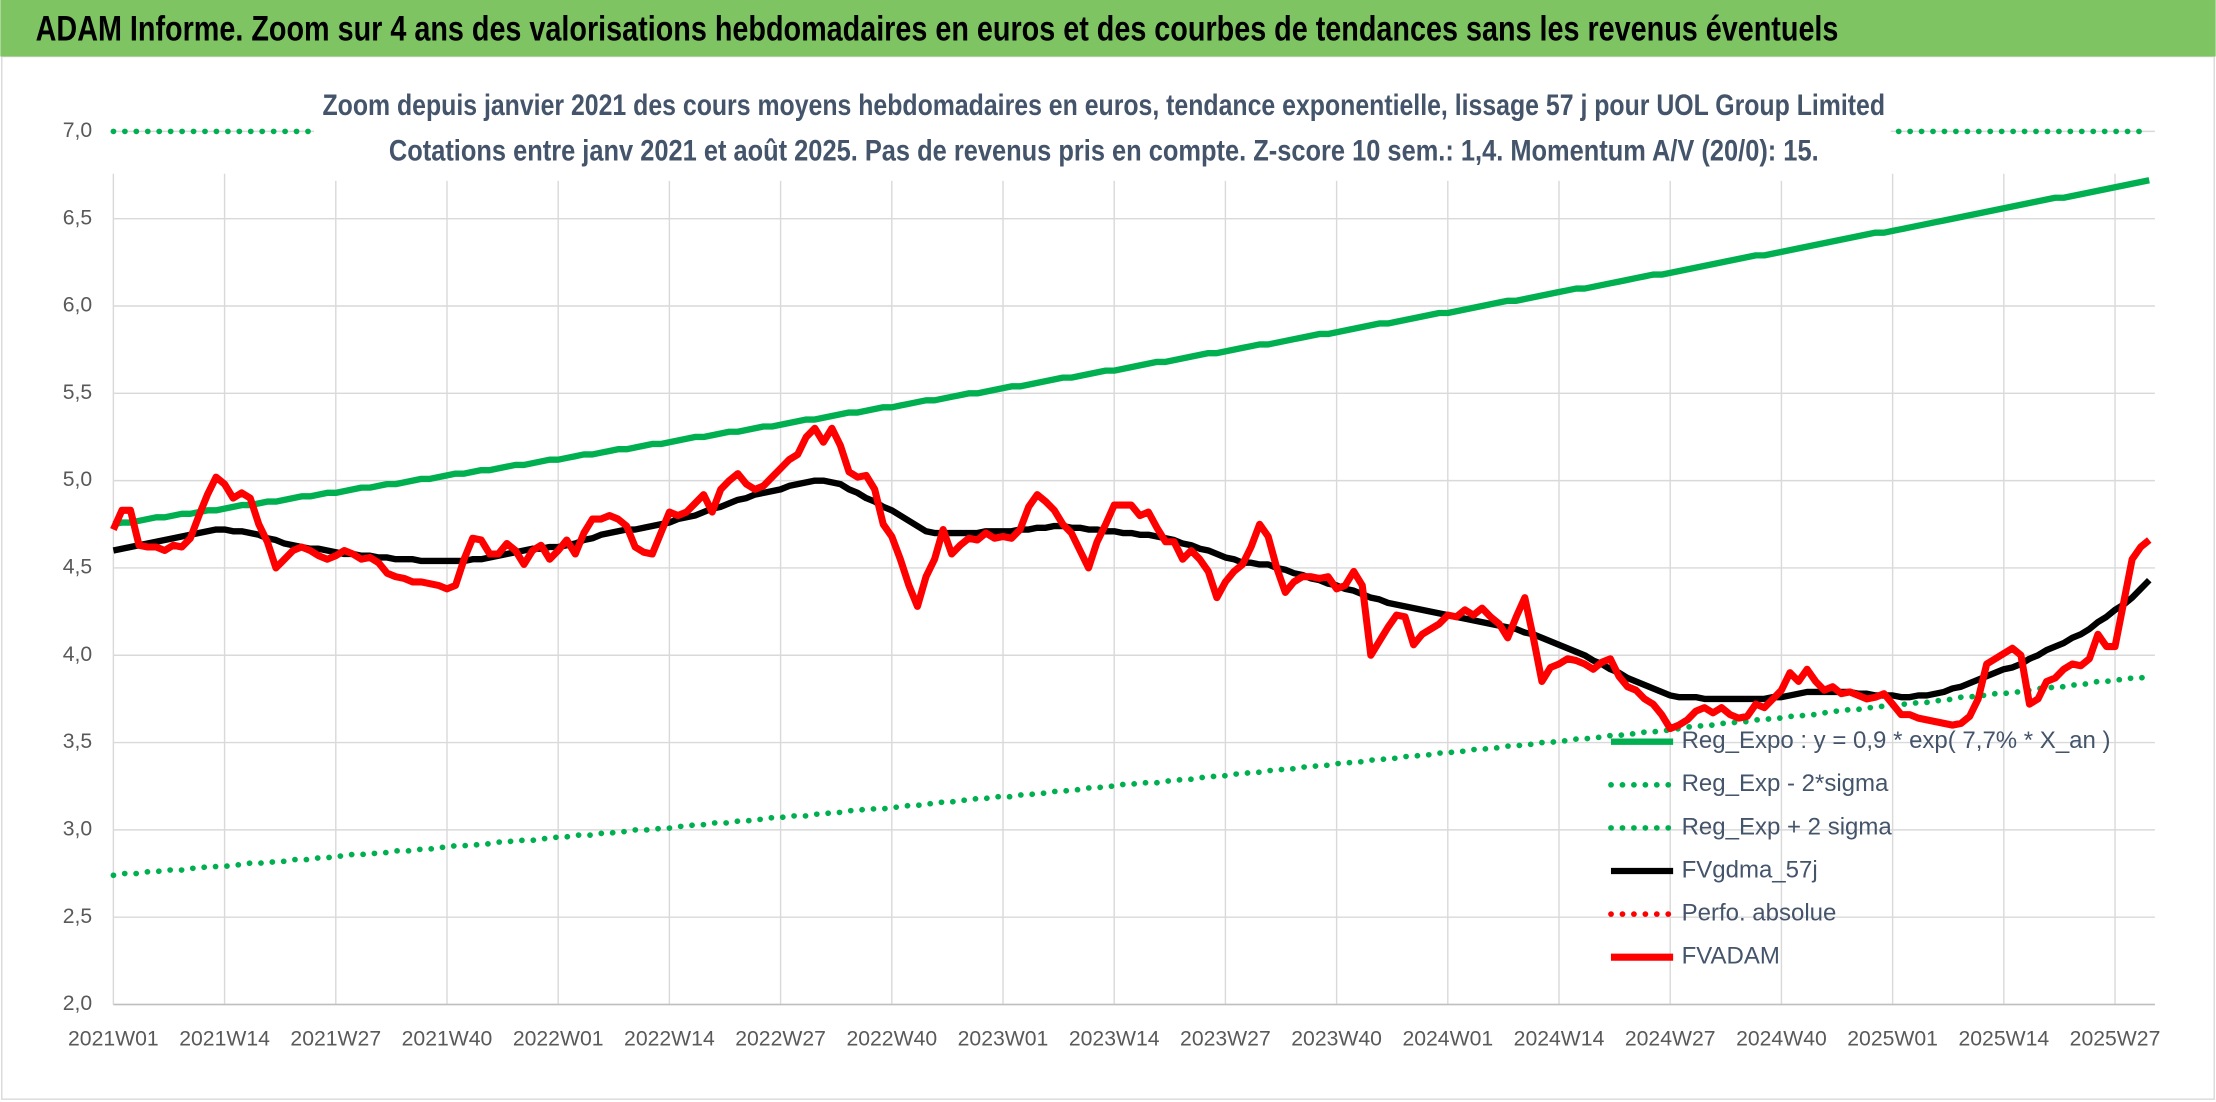 This screenshot has height=1102, width=2216. Describe the element at coordinates (2003, 1038) in the screenshot. I see `x-tick-label: 2025W14` at that location.